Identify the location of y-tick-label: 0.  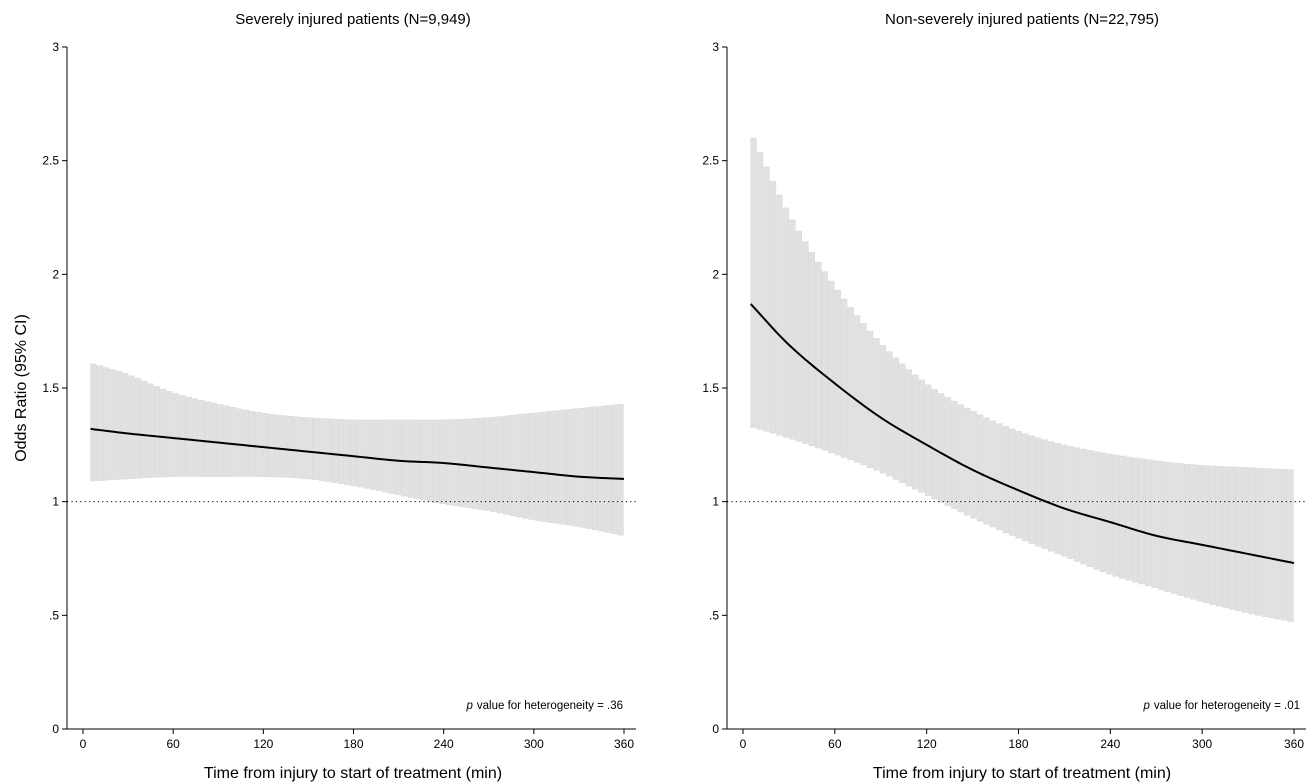
(55, 729).